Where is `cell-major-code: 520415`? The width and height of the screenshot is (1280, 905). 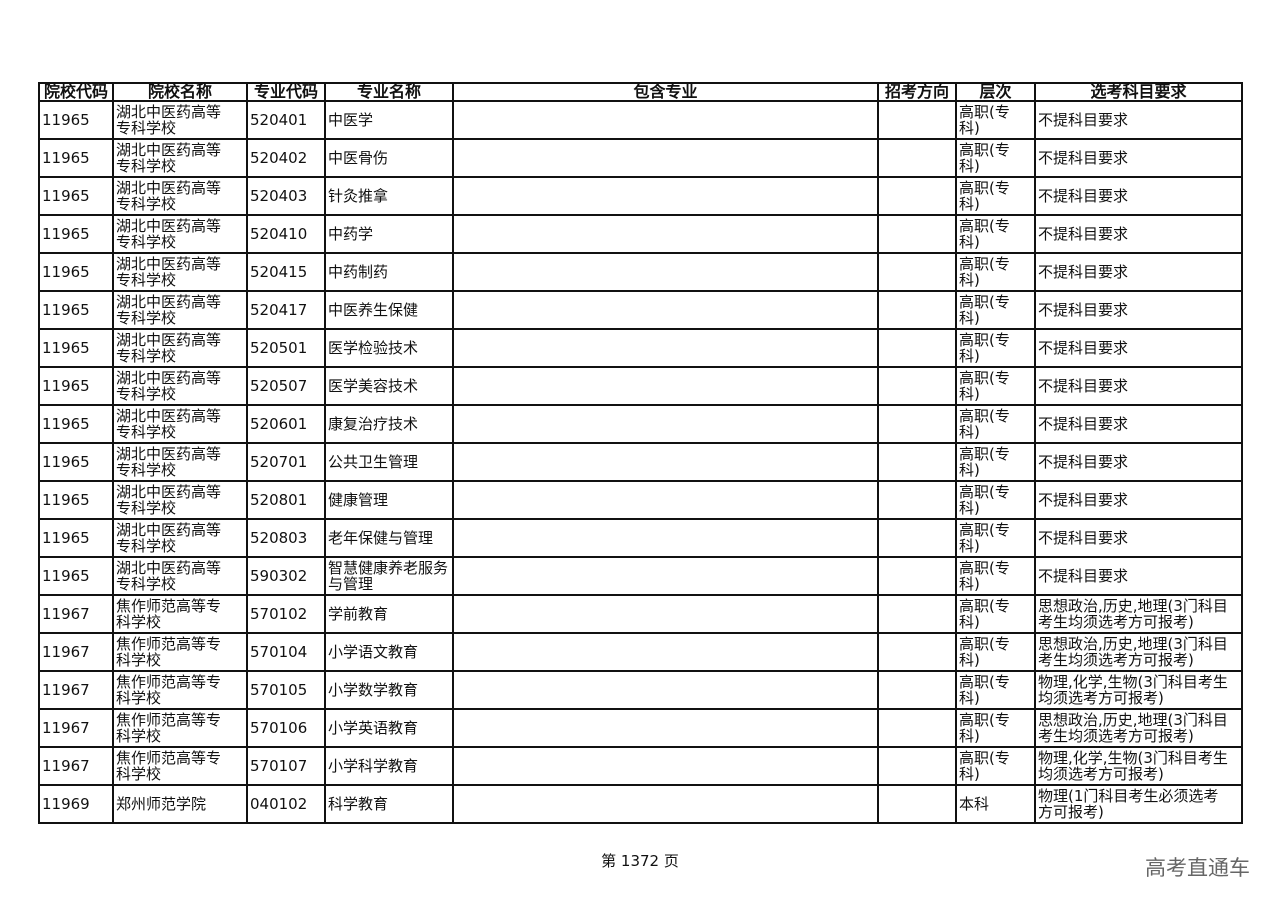
cell-major-code: 520415 is located at coordinates (286, 272).